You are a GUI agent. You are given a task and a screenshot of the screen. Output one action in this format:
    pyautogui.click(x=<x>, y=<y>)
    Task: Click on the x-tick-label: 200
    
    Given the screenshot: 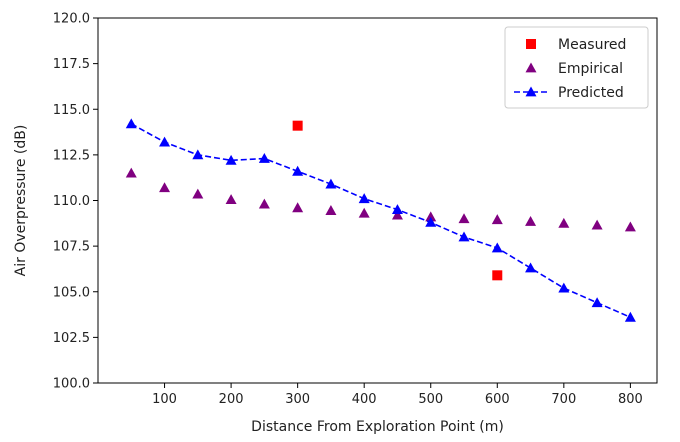 What is the action you would take?
    pyautogui.click(x=231, y=399)
    